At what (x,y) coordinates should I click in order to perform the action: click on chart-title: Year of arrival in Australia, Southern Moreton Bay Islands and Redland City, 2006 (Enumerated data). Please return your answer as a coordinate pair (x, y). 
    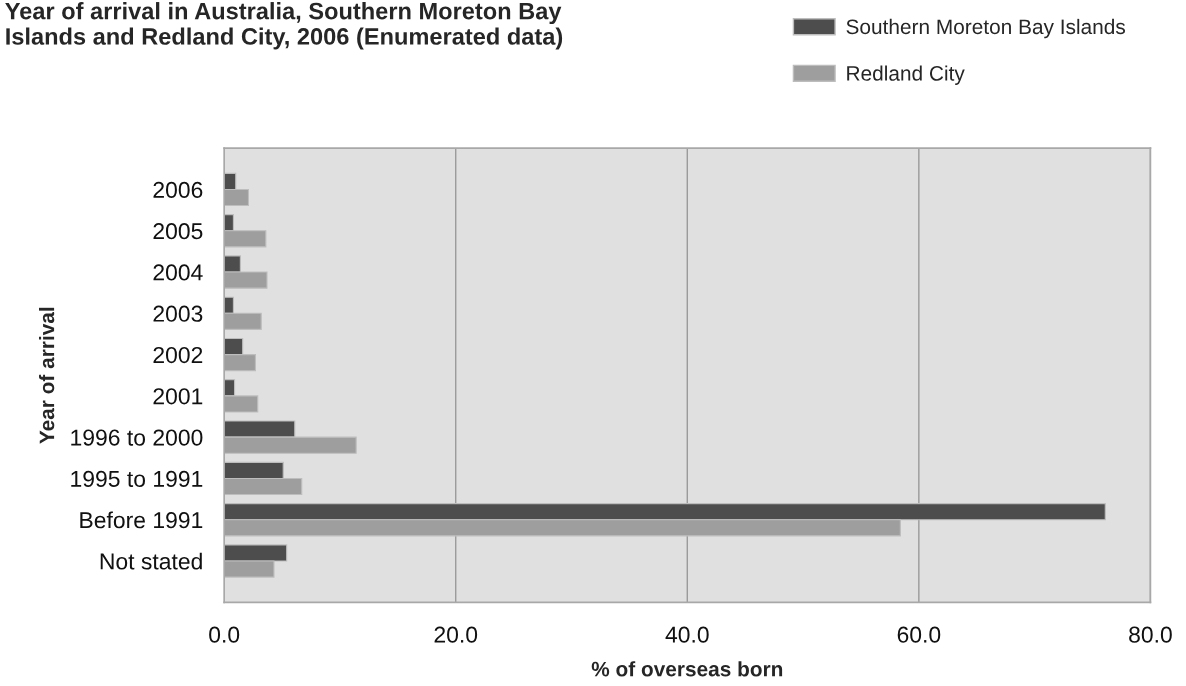
    Looking at the image, I should click on (284, 26).